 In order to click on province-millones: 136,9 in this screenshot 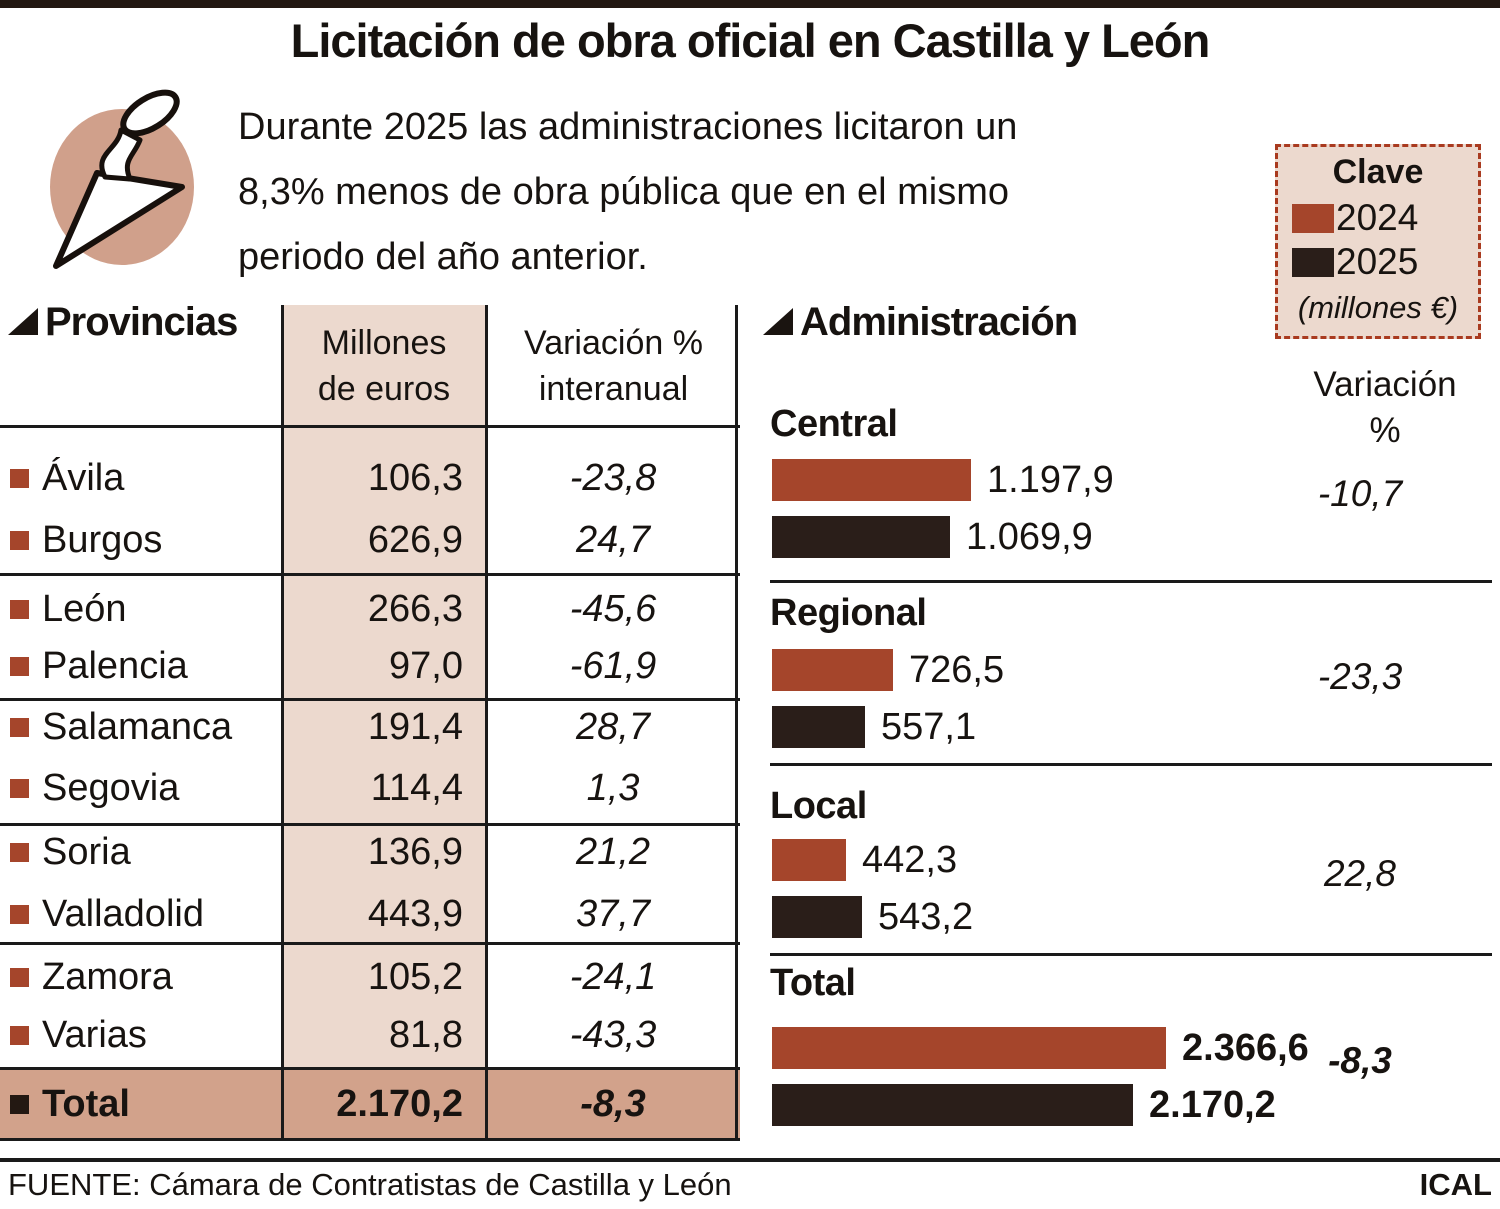, I will do `click(415, 852)`.